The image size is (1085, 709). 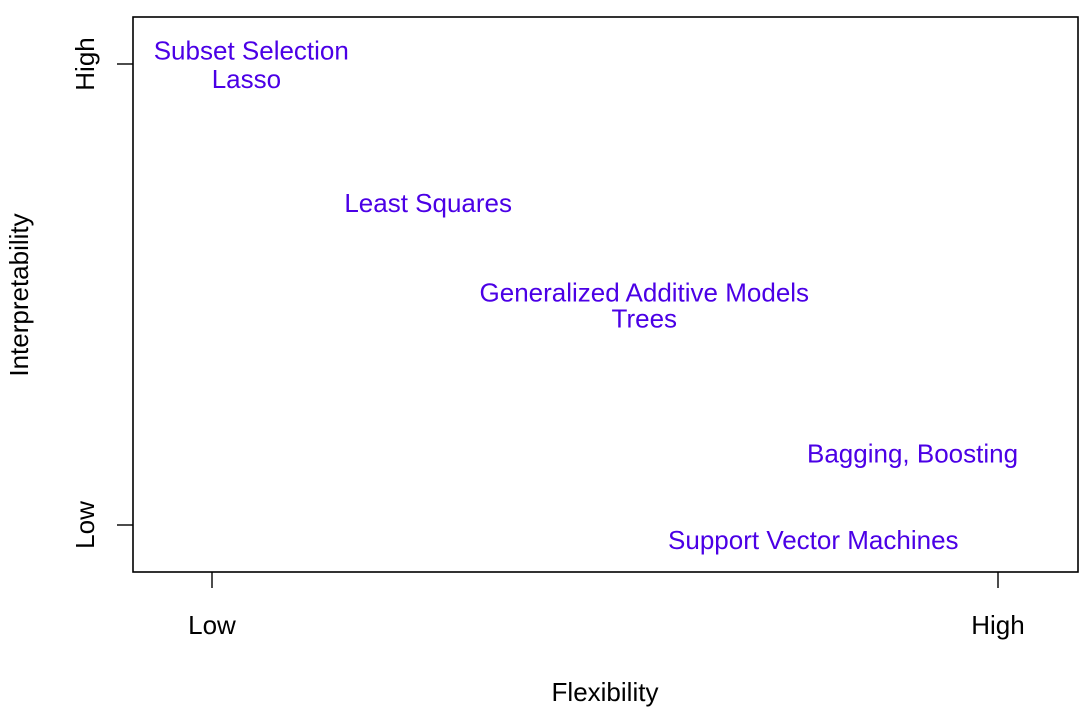 What do you see at coordinates (606, 606) in the screenshot?
I see `x-axis: Low High` at bounding box center [606, 606].